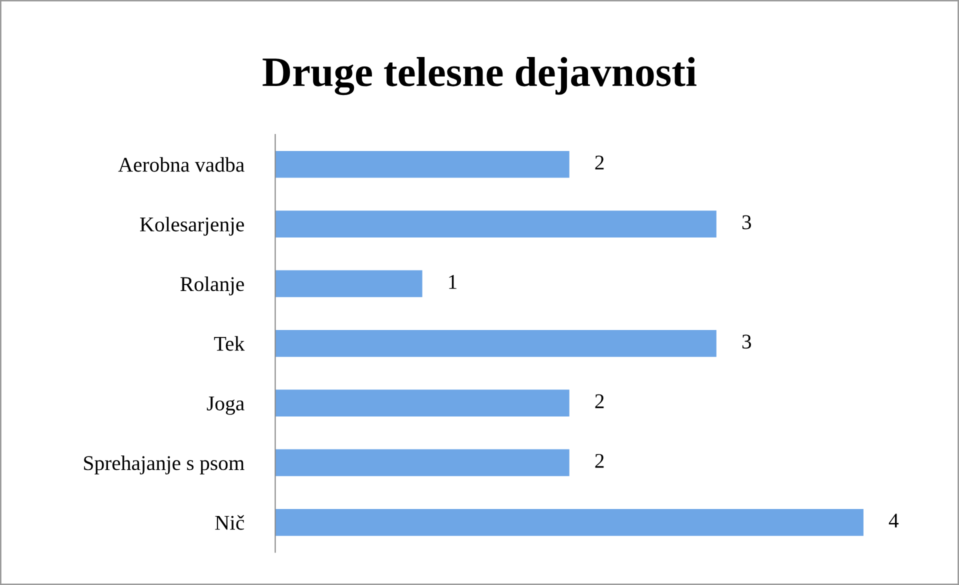 This screenshot has width=959, height=585. I want to click on y-tick-label: Sprehajanje s psom, so click(164, 465).